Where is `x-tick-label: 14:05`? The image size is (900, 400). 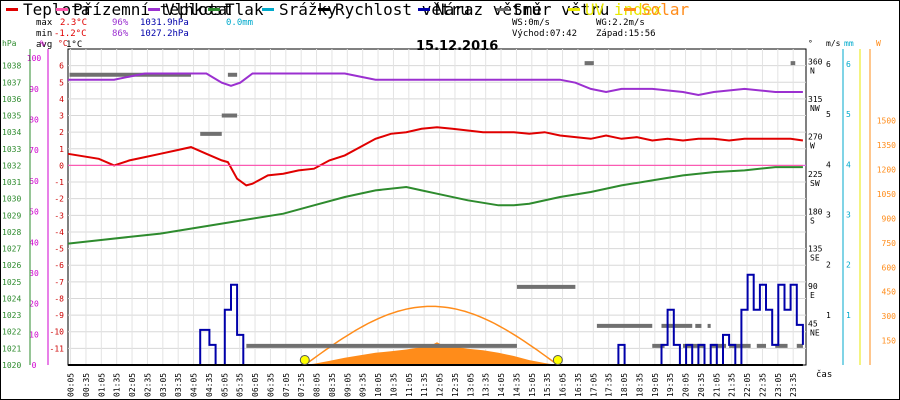 x-tick-label: 14:05 is located at coordinates (501, 385).